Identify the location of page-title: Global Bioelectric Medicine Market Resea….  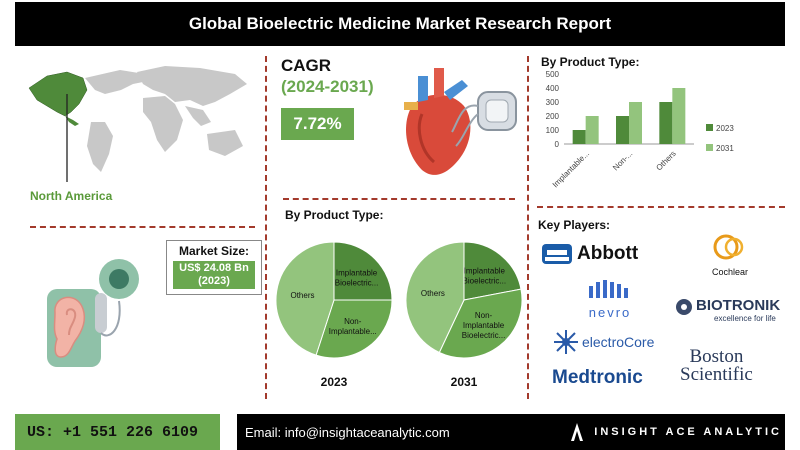
(400, 24).